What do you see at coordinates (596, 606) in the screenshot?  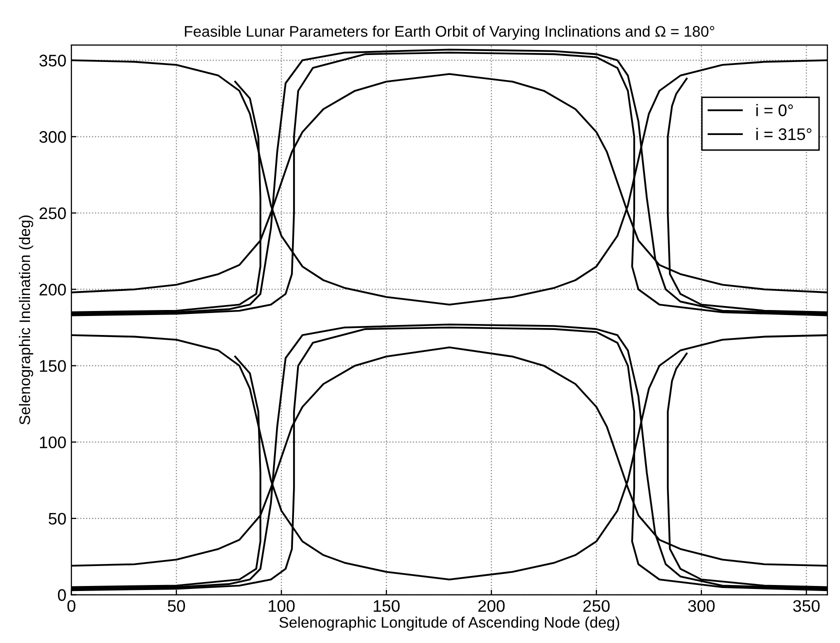 I see `x-tick-label: 250` at bounding box center [596, 606].